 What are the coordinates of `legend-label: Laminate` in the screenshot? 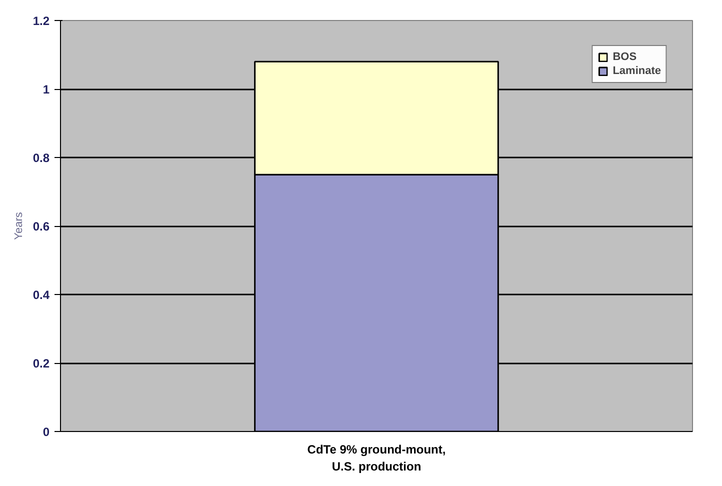 It's located at (636, 71).